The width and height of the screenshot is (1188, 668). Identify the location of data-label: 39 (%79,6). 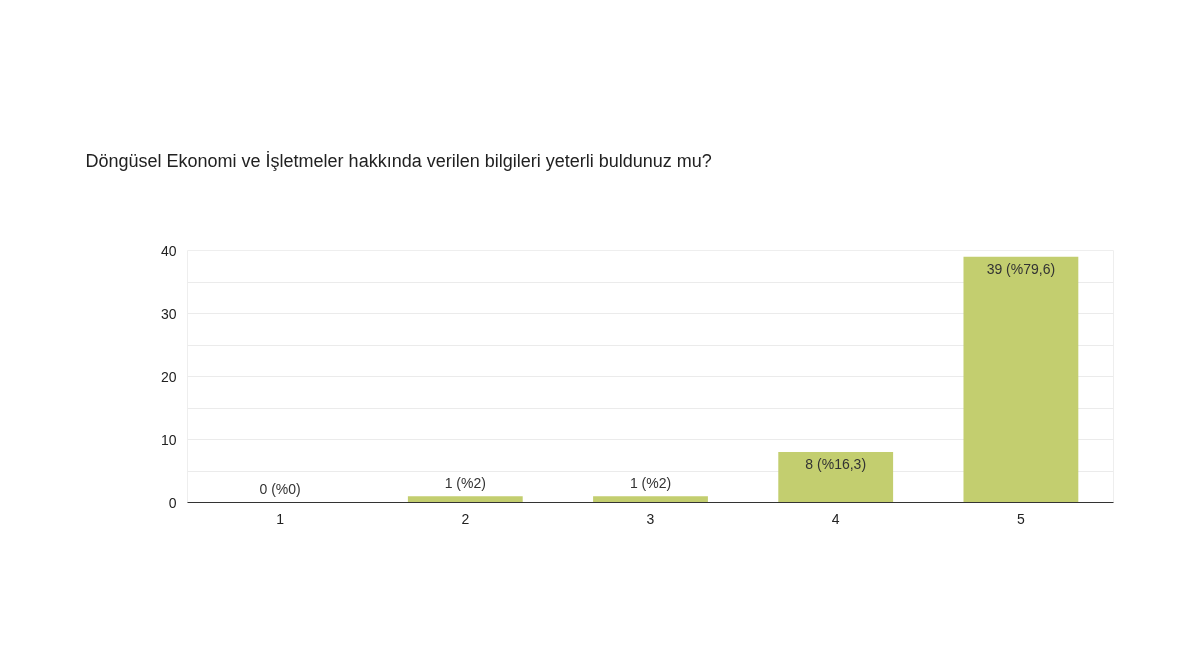
(1021, 268).